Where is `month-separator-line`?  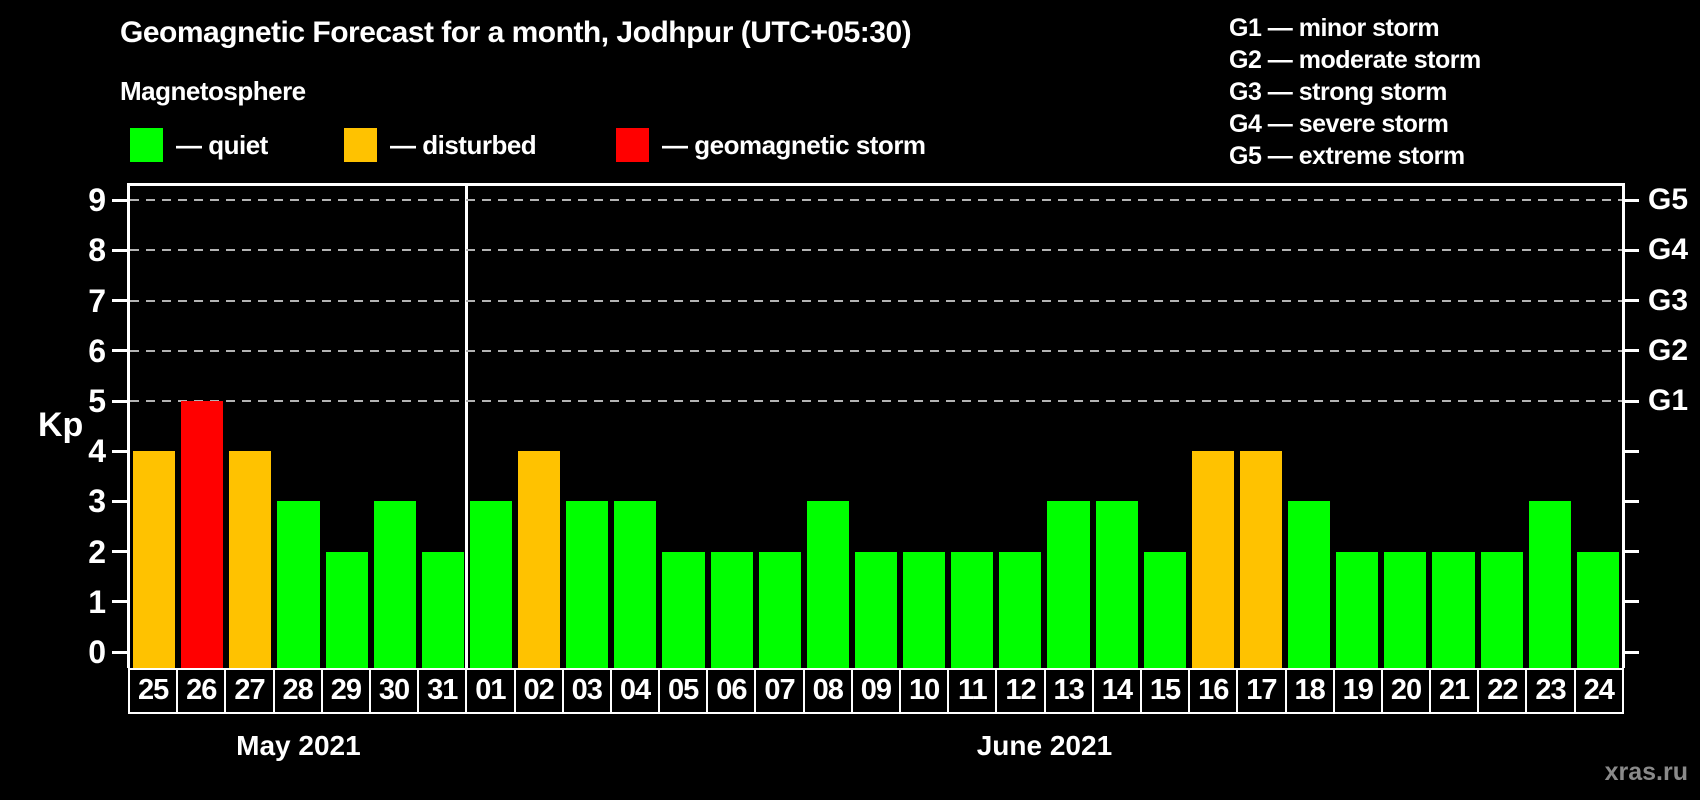
month-separator-line is located at coordinates (467, 425).